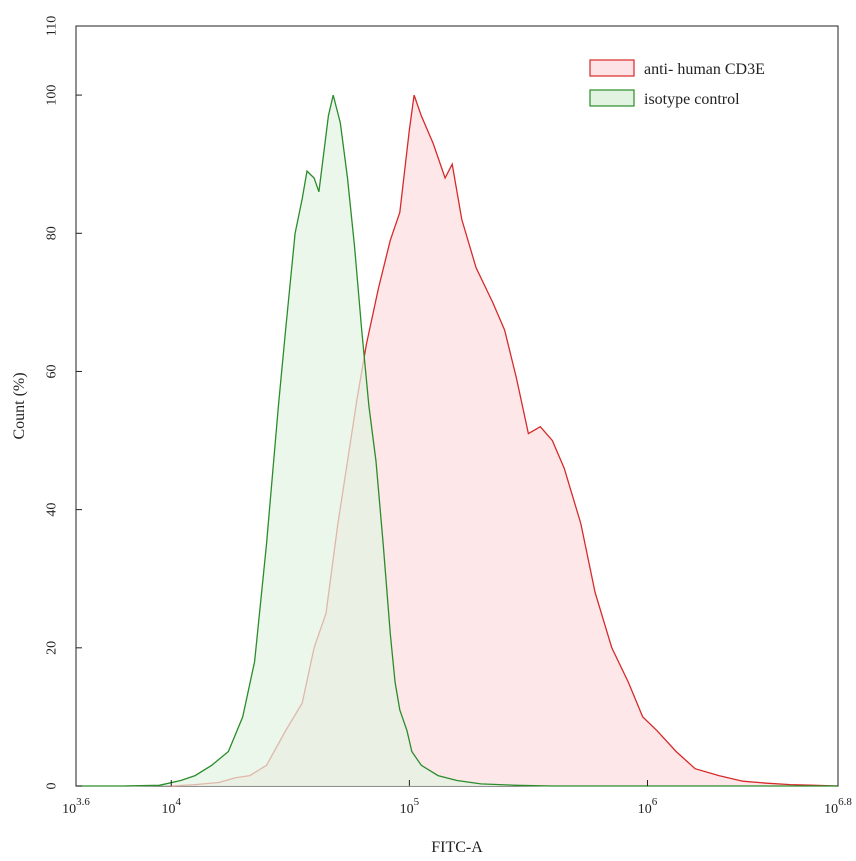 Image resolution: width=856 pixels, height=861 pixels. I want to click on y-tick-label: 20, so click(52, 648).